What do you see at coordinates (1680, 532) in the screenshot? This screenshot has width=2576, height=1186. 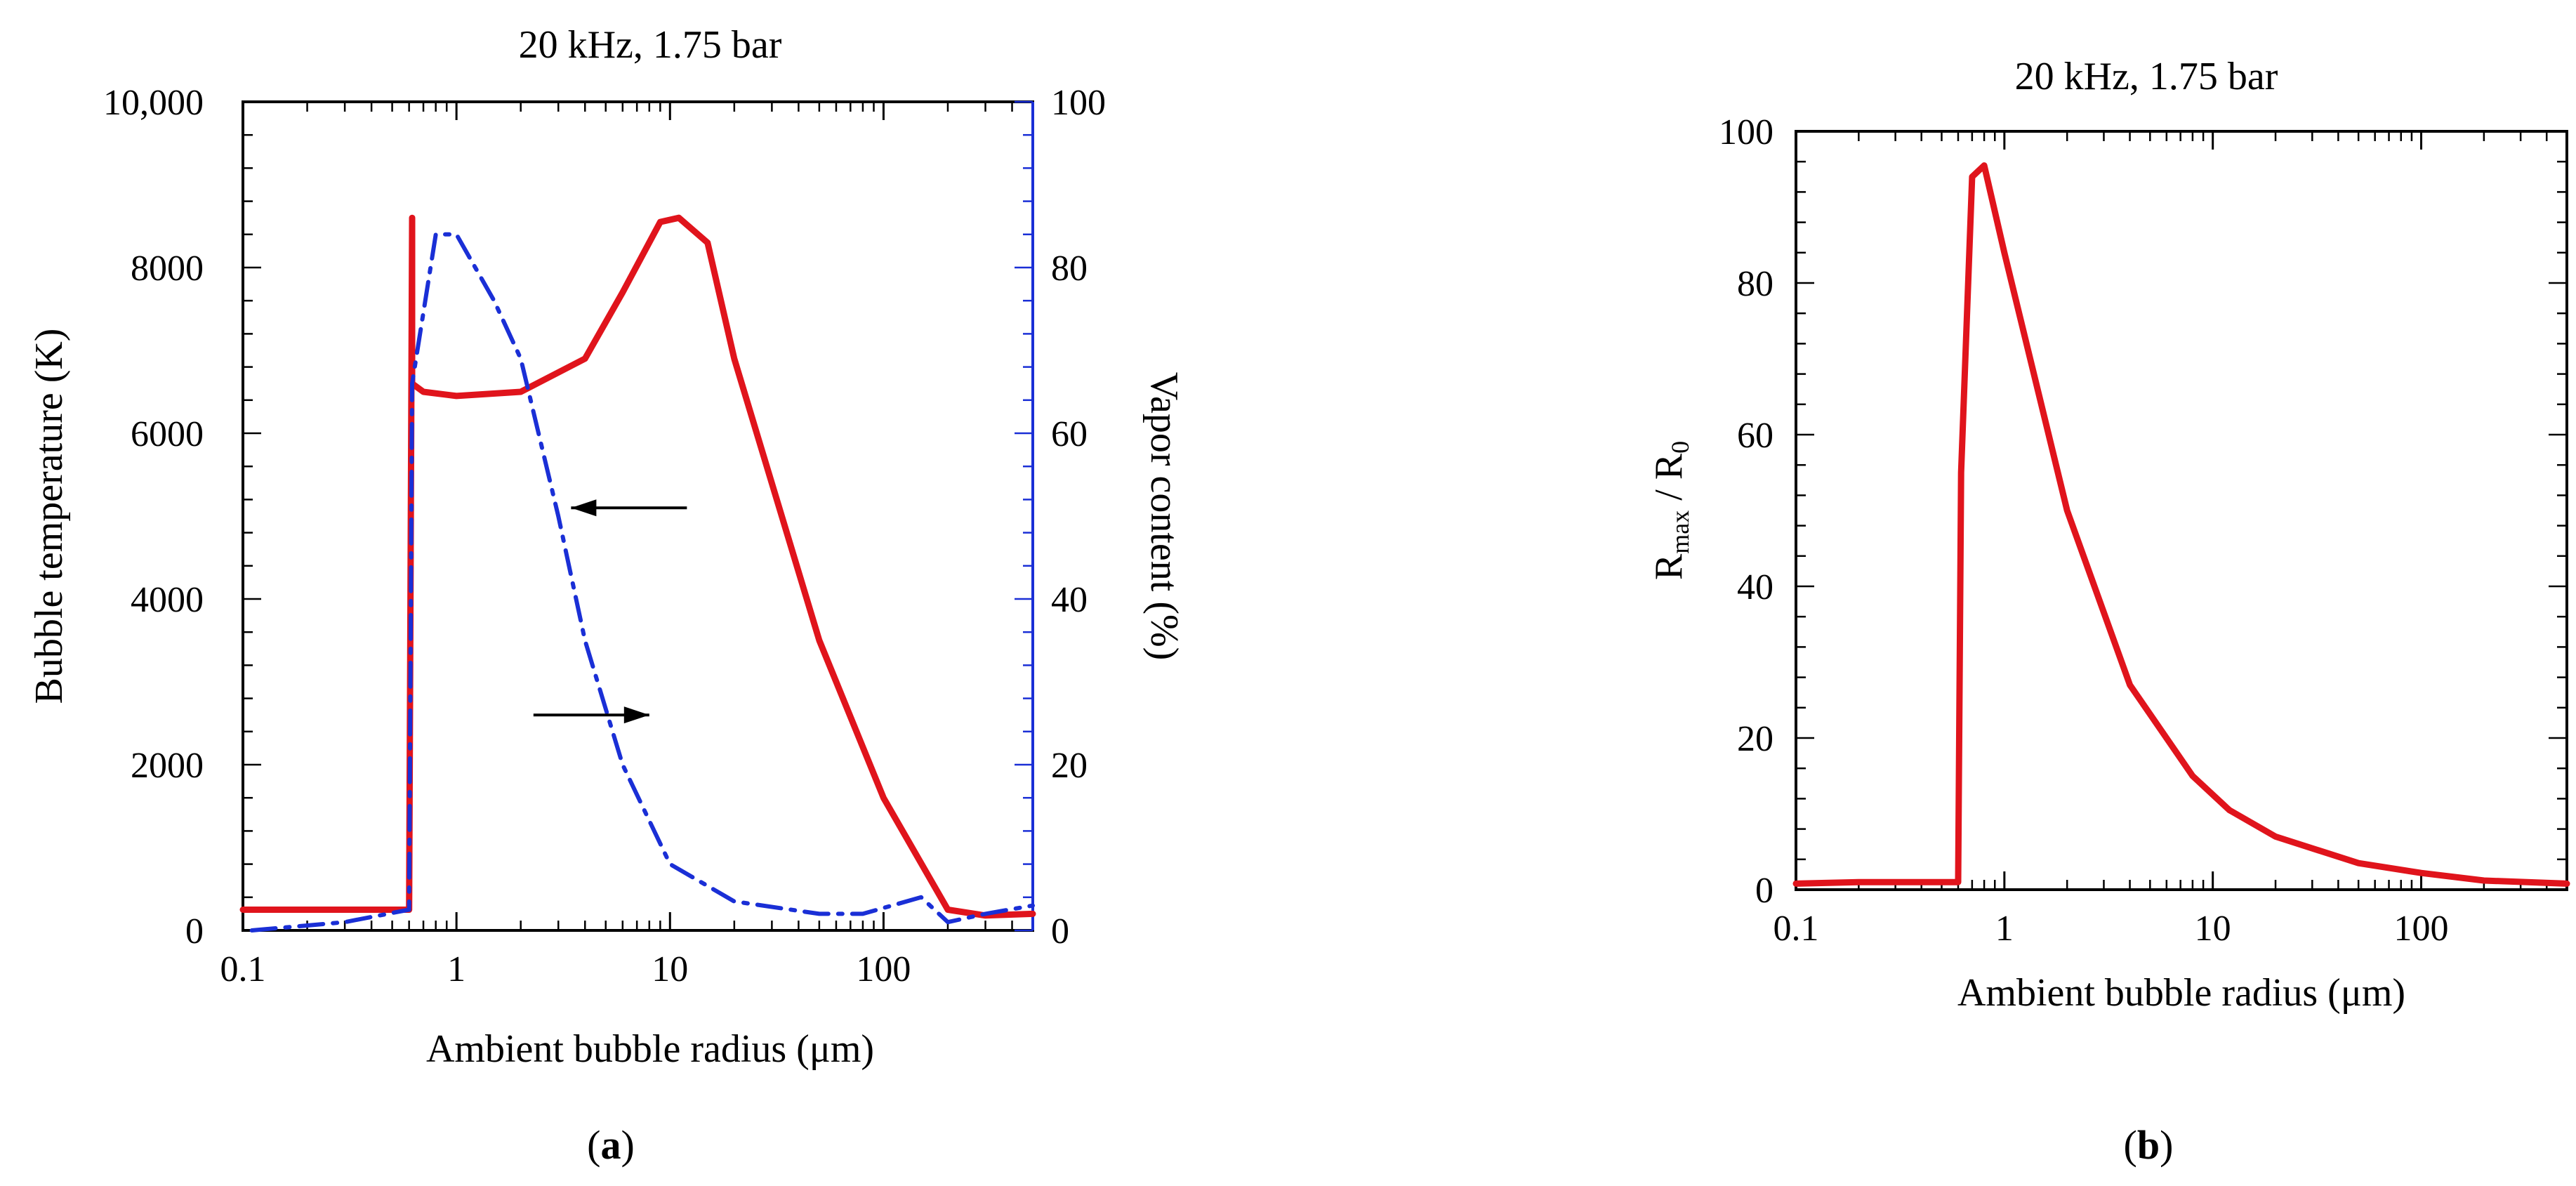 I see `panel-b-y-label-max: max` at bounding box center [1680, 532].